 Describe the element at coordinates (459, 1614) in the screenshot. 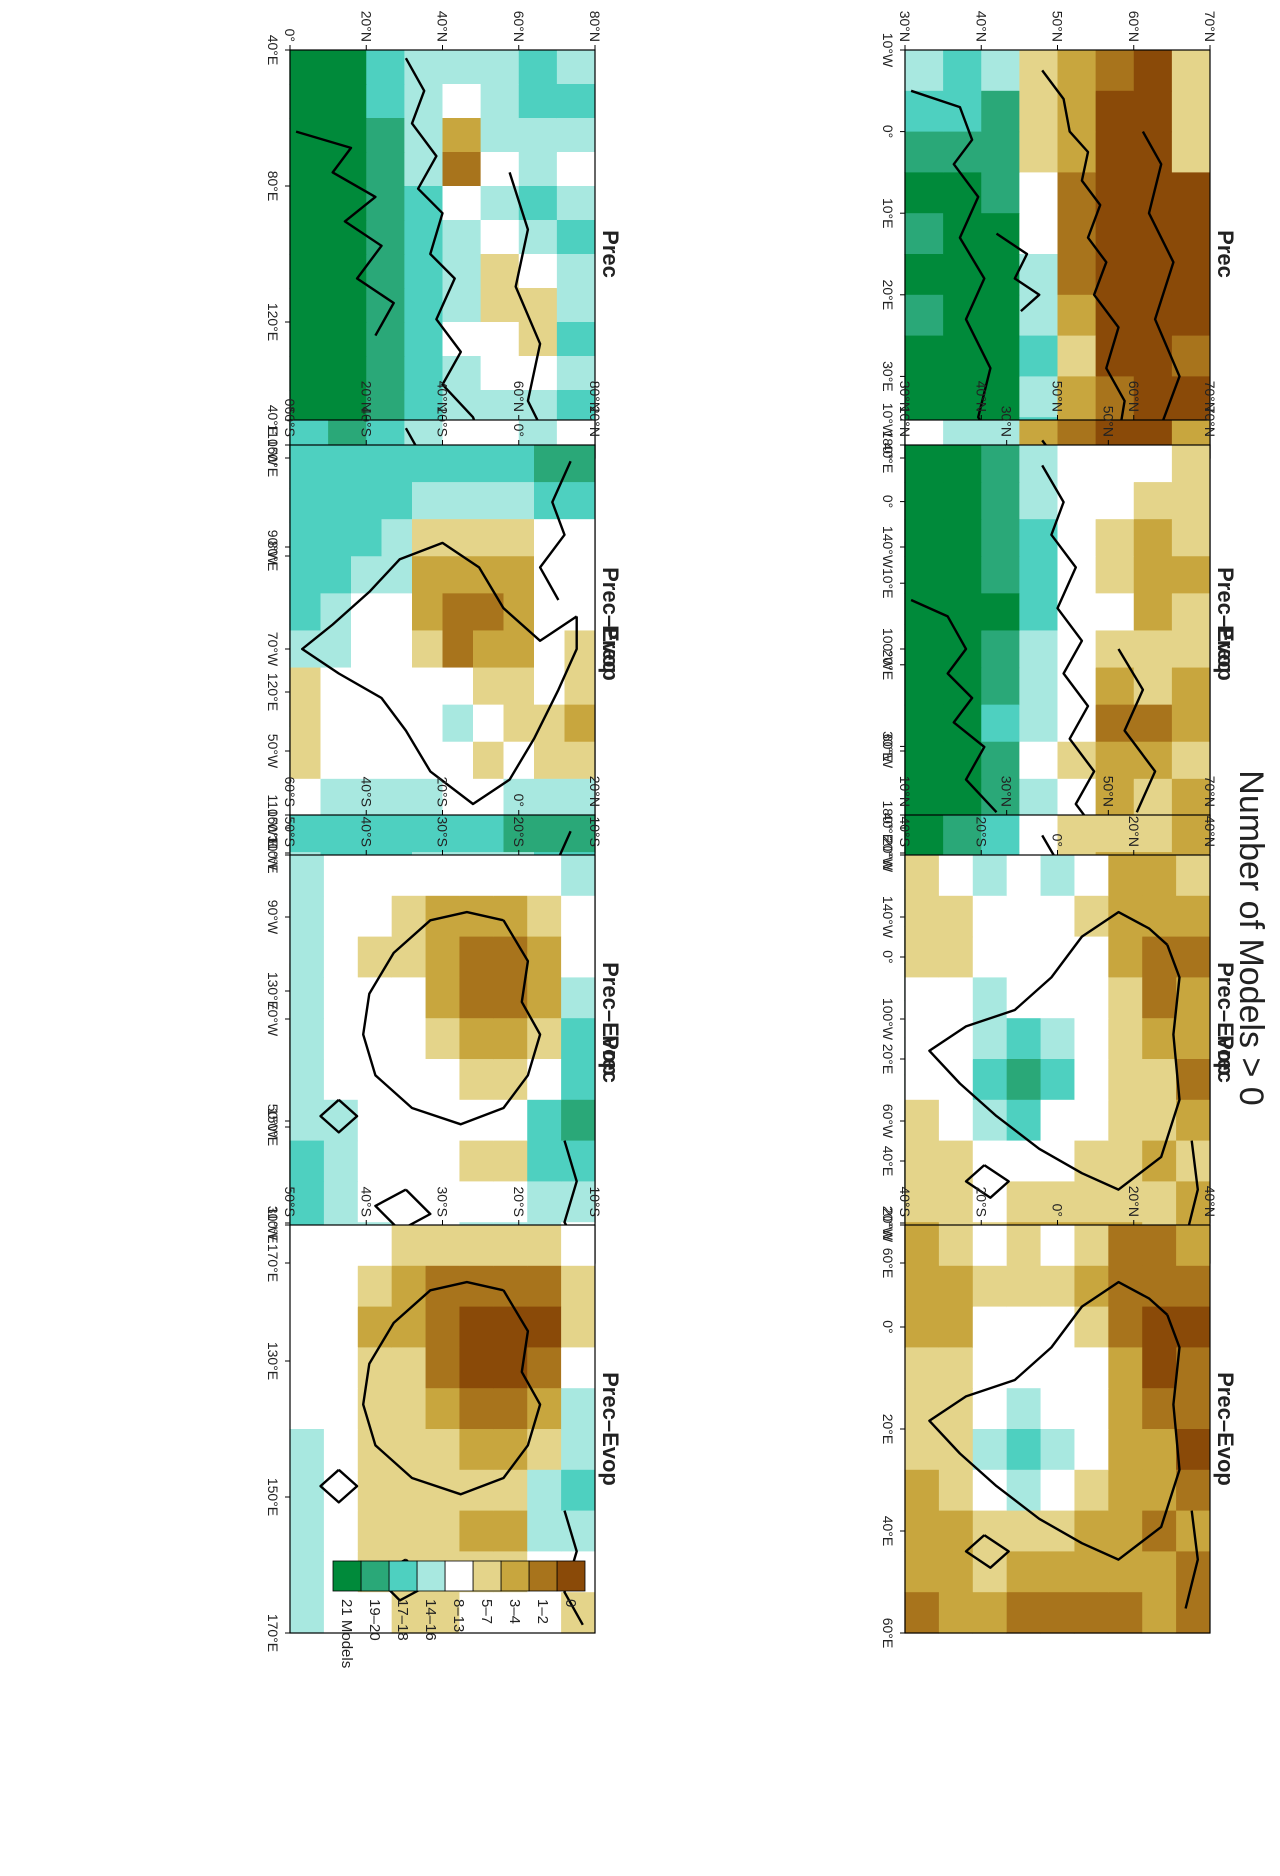

I see `legend-3: 0 1–2 3–4 5–7 8–13 14–16 17–18 19–20 21 Models` at that location.